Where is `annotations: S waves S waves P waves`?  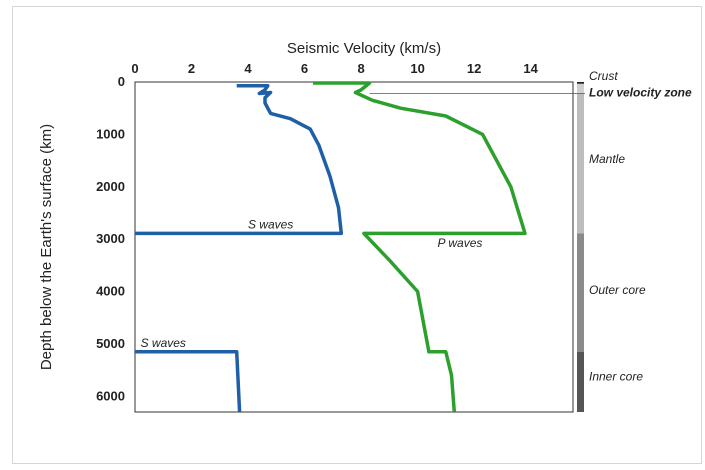 annotations: S waves S waves P waves is located at coordinates (312, 284).